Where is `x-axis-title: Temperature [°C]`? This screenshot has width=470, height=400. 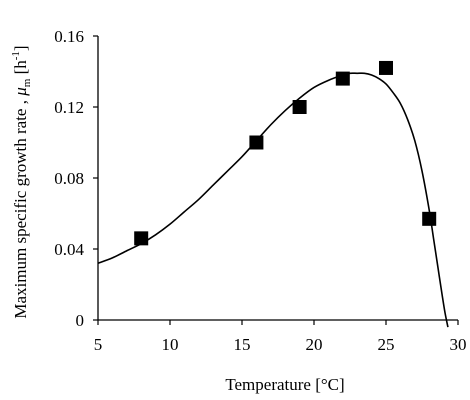
x-axis-title: Temperature [°C] is located at coordinates (284, 384).